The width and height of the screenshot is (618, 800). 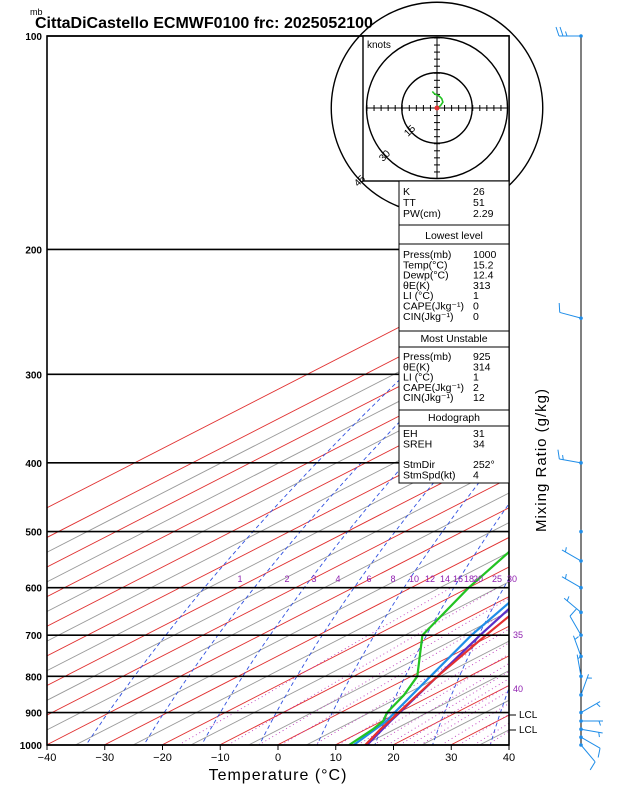 What do you see at coordinates (427, 255) in the screenshot?
I see `lowest-level-label: Press(mb)` at bounding box center [427, 255].